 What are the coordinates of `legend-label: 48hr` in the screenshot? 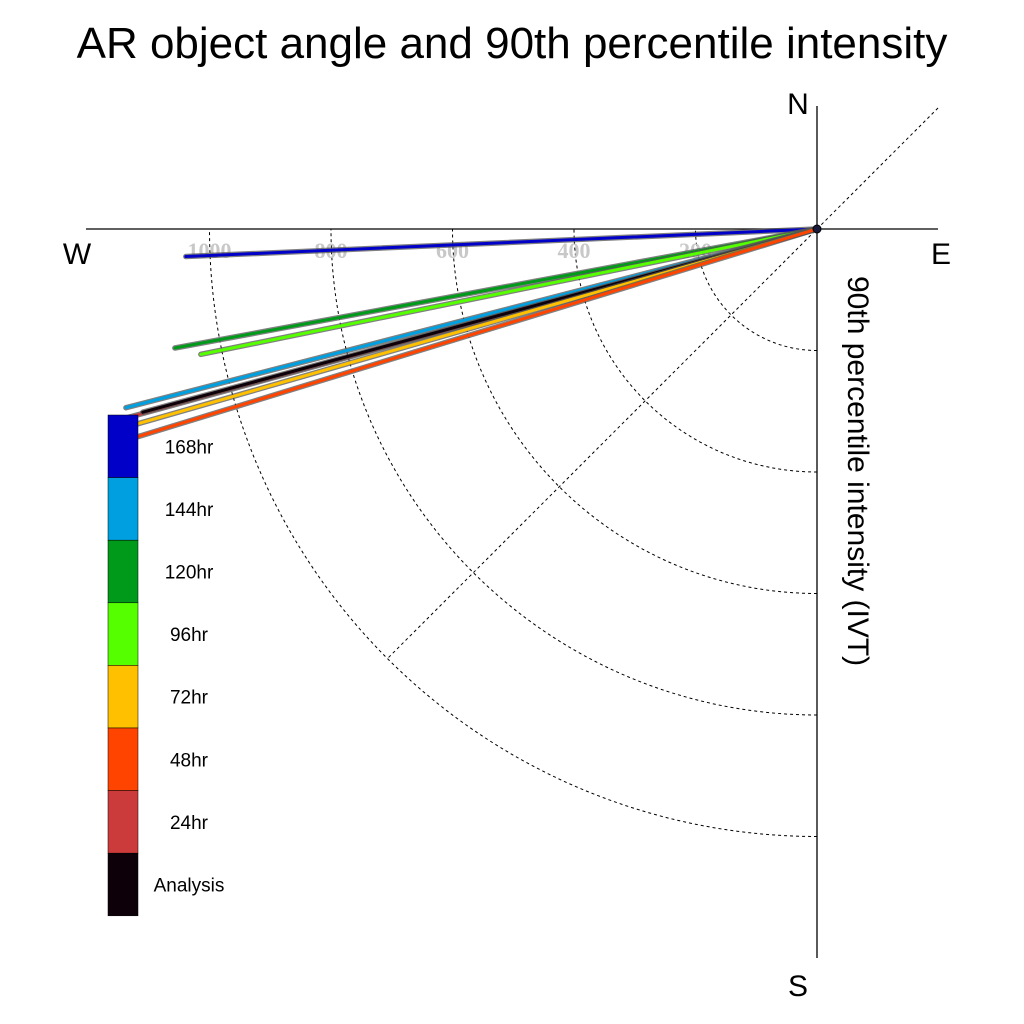 It's located at (189, 760).